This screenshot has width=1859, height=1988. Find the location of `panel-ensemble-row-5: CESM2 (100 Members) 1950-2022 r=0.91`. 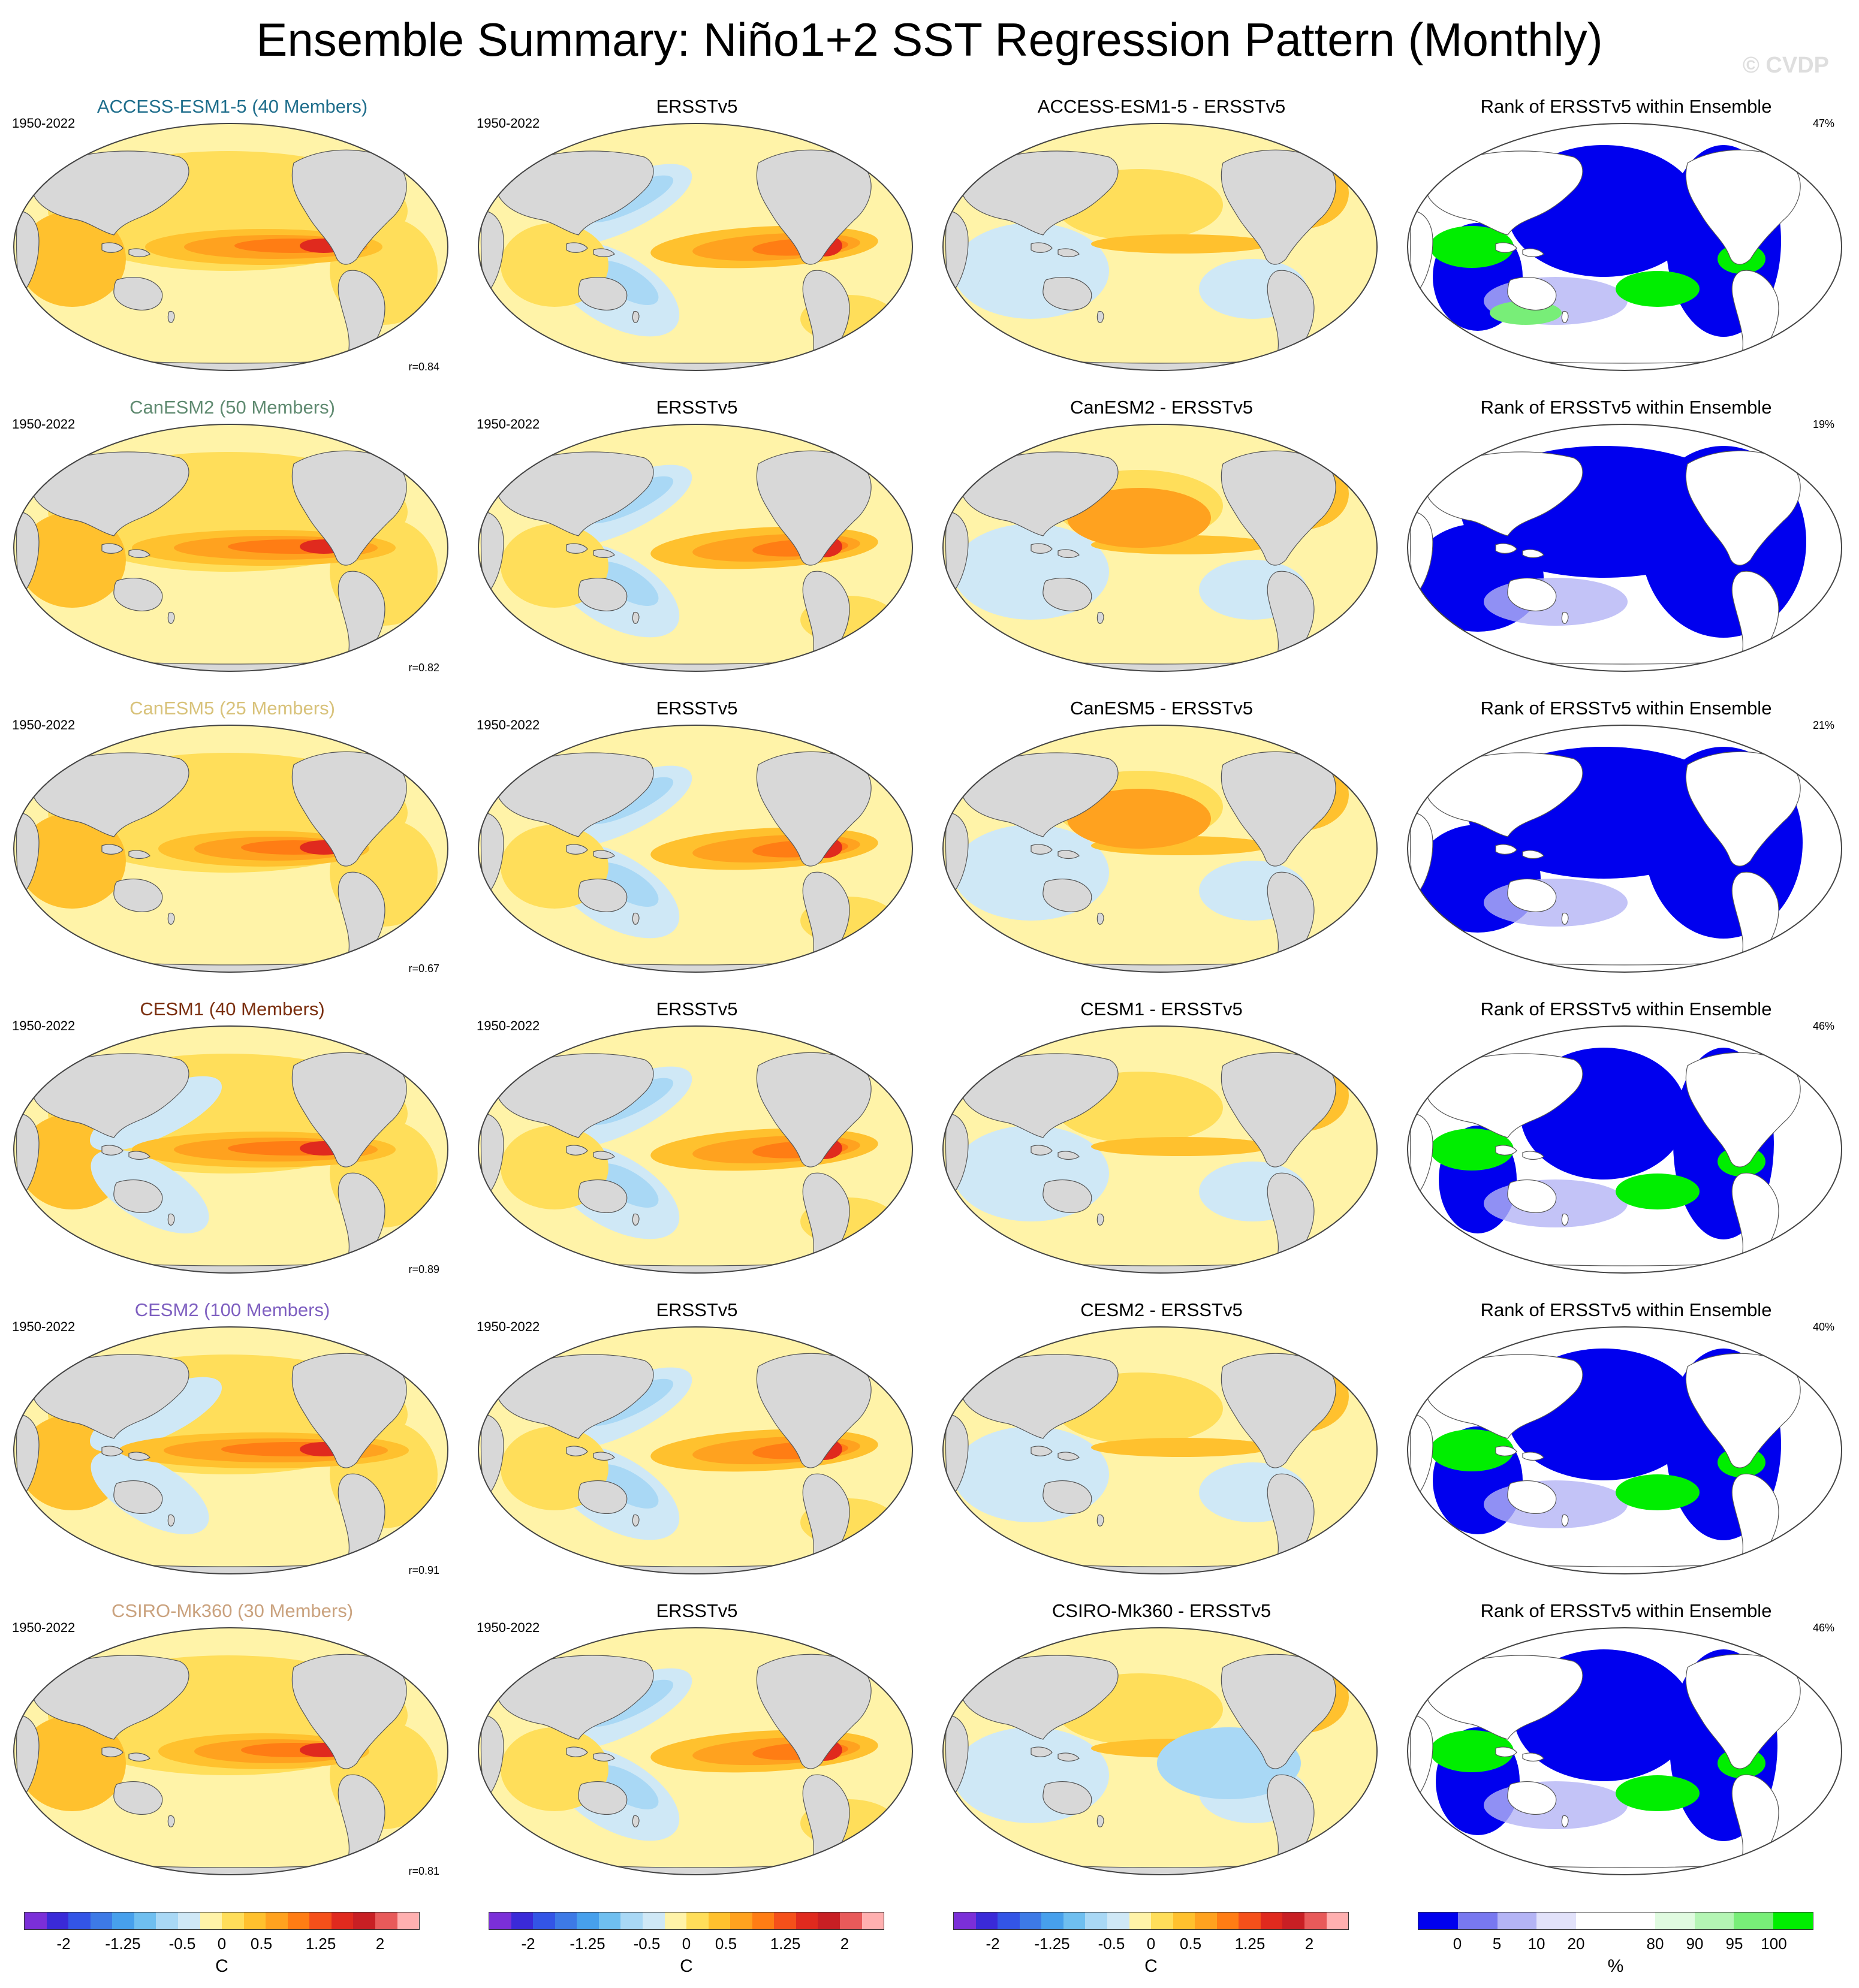

panel-ensemble-row-5: CESM2 (100 Members) 1950-2022 r=0.91 is located at coordinates (232, 1448).